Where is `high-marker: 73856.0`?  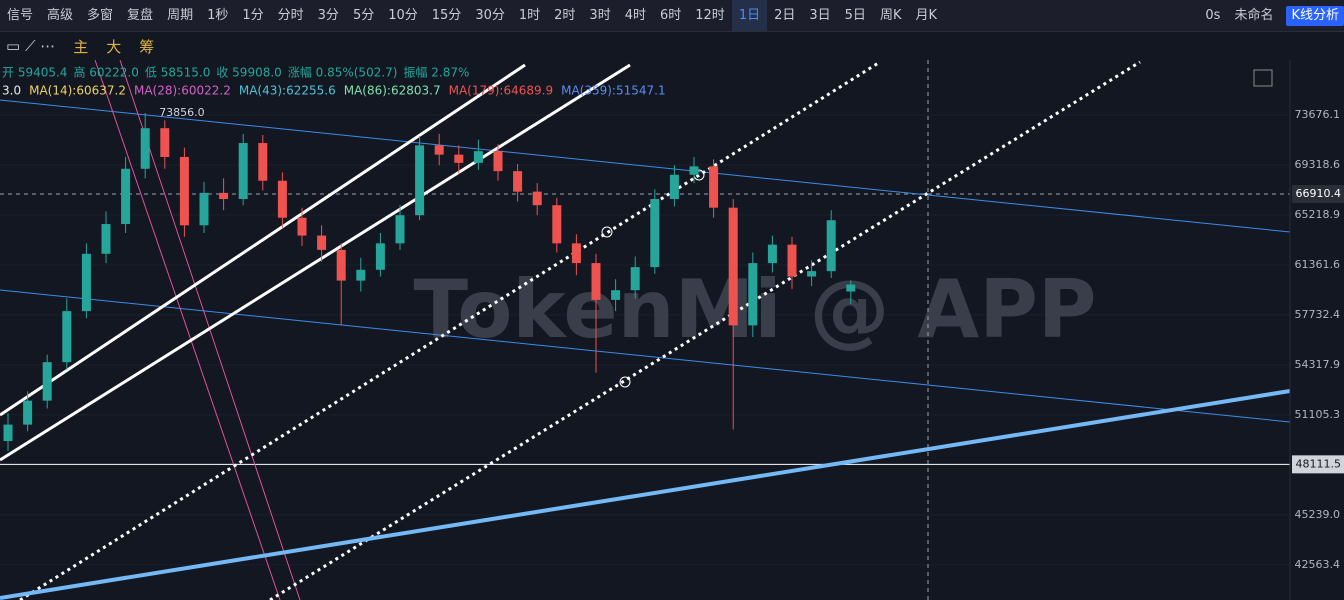 high-marker: 73856.0 is located at coordinates (182, 112).